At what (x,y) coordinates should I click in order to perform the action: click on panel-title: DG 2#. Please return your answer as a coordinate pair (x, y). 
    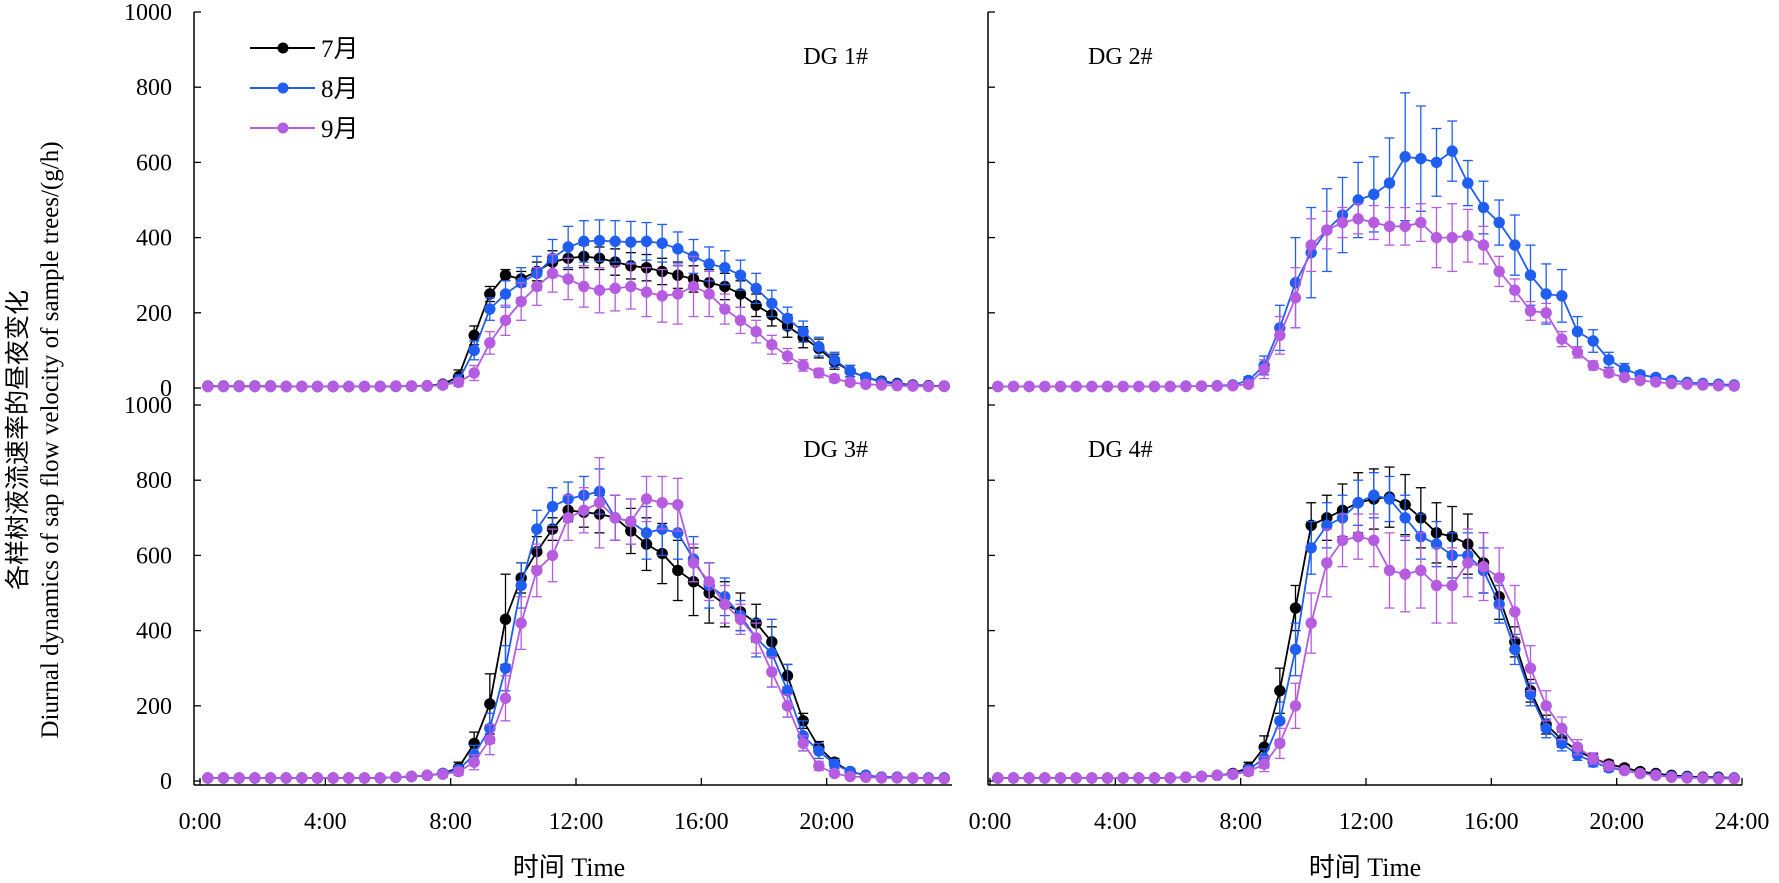
    Looking at the image, I should click on (1120, 57).